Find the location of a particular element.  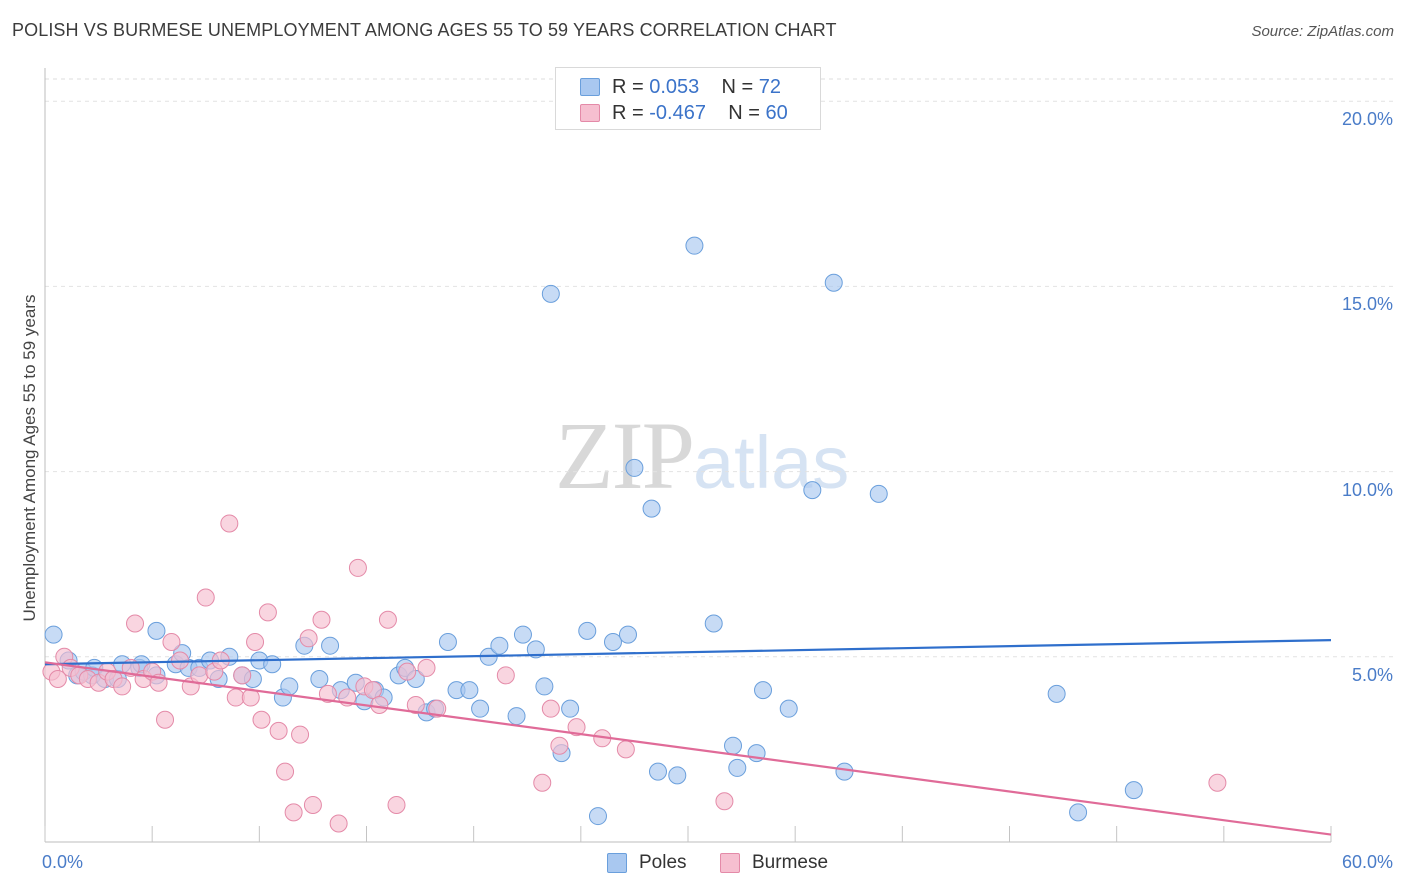

trend-line-poles is located at coordinates (688, 652).